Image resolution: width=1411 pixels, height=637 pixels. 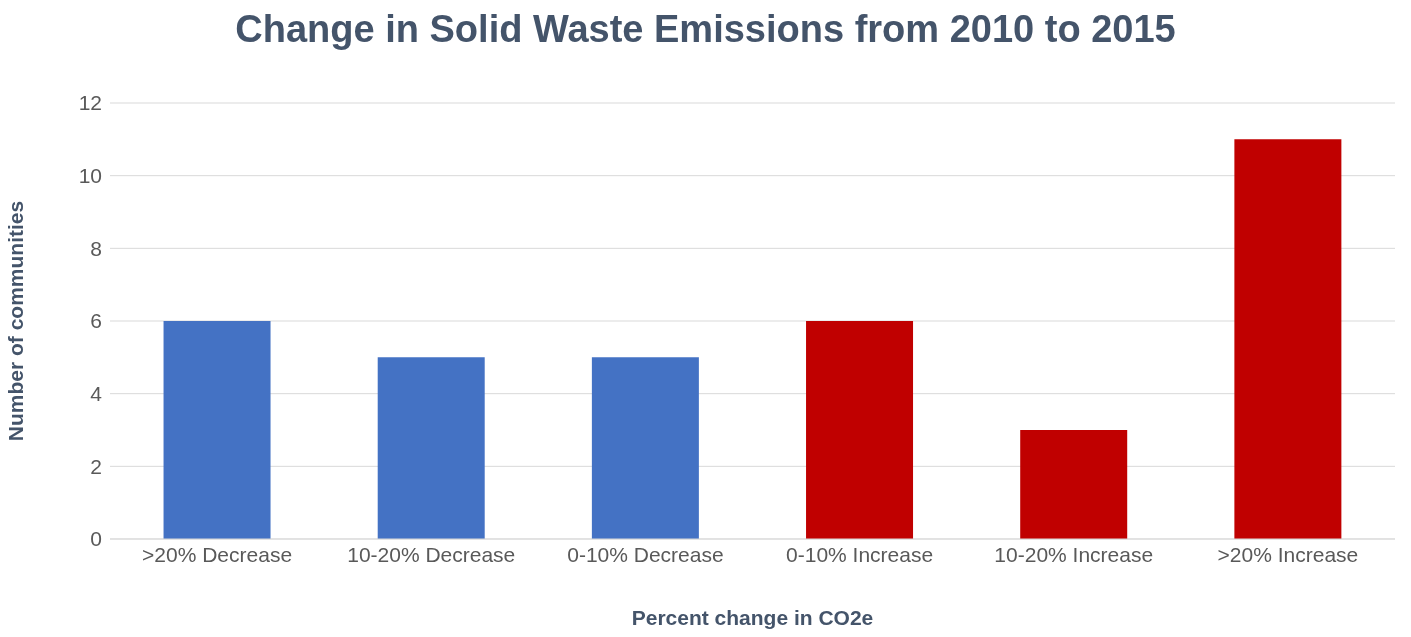 What do you see at coordinates (16, 321) in the screenshot?
I see `y-axis-title: Number of communities` at bounding box center [16, 321].